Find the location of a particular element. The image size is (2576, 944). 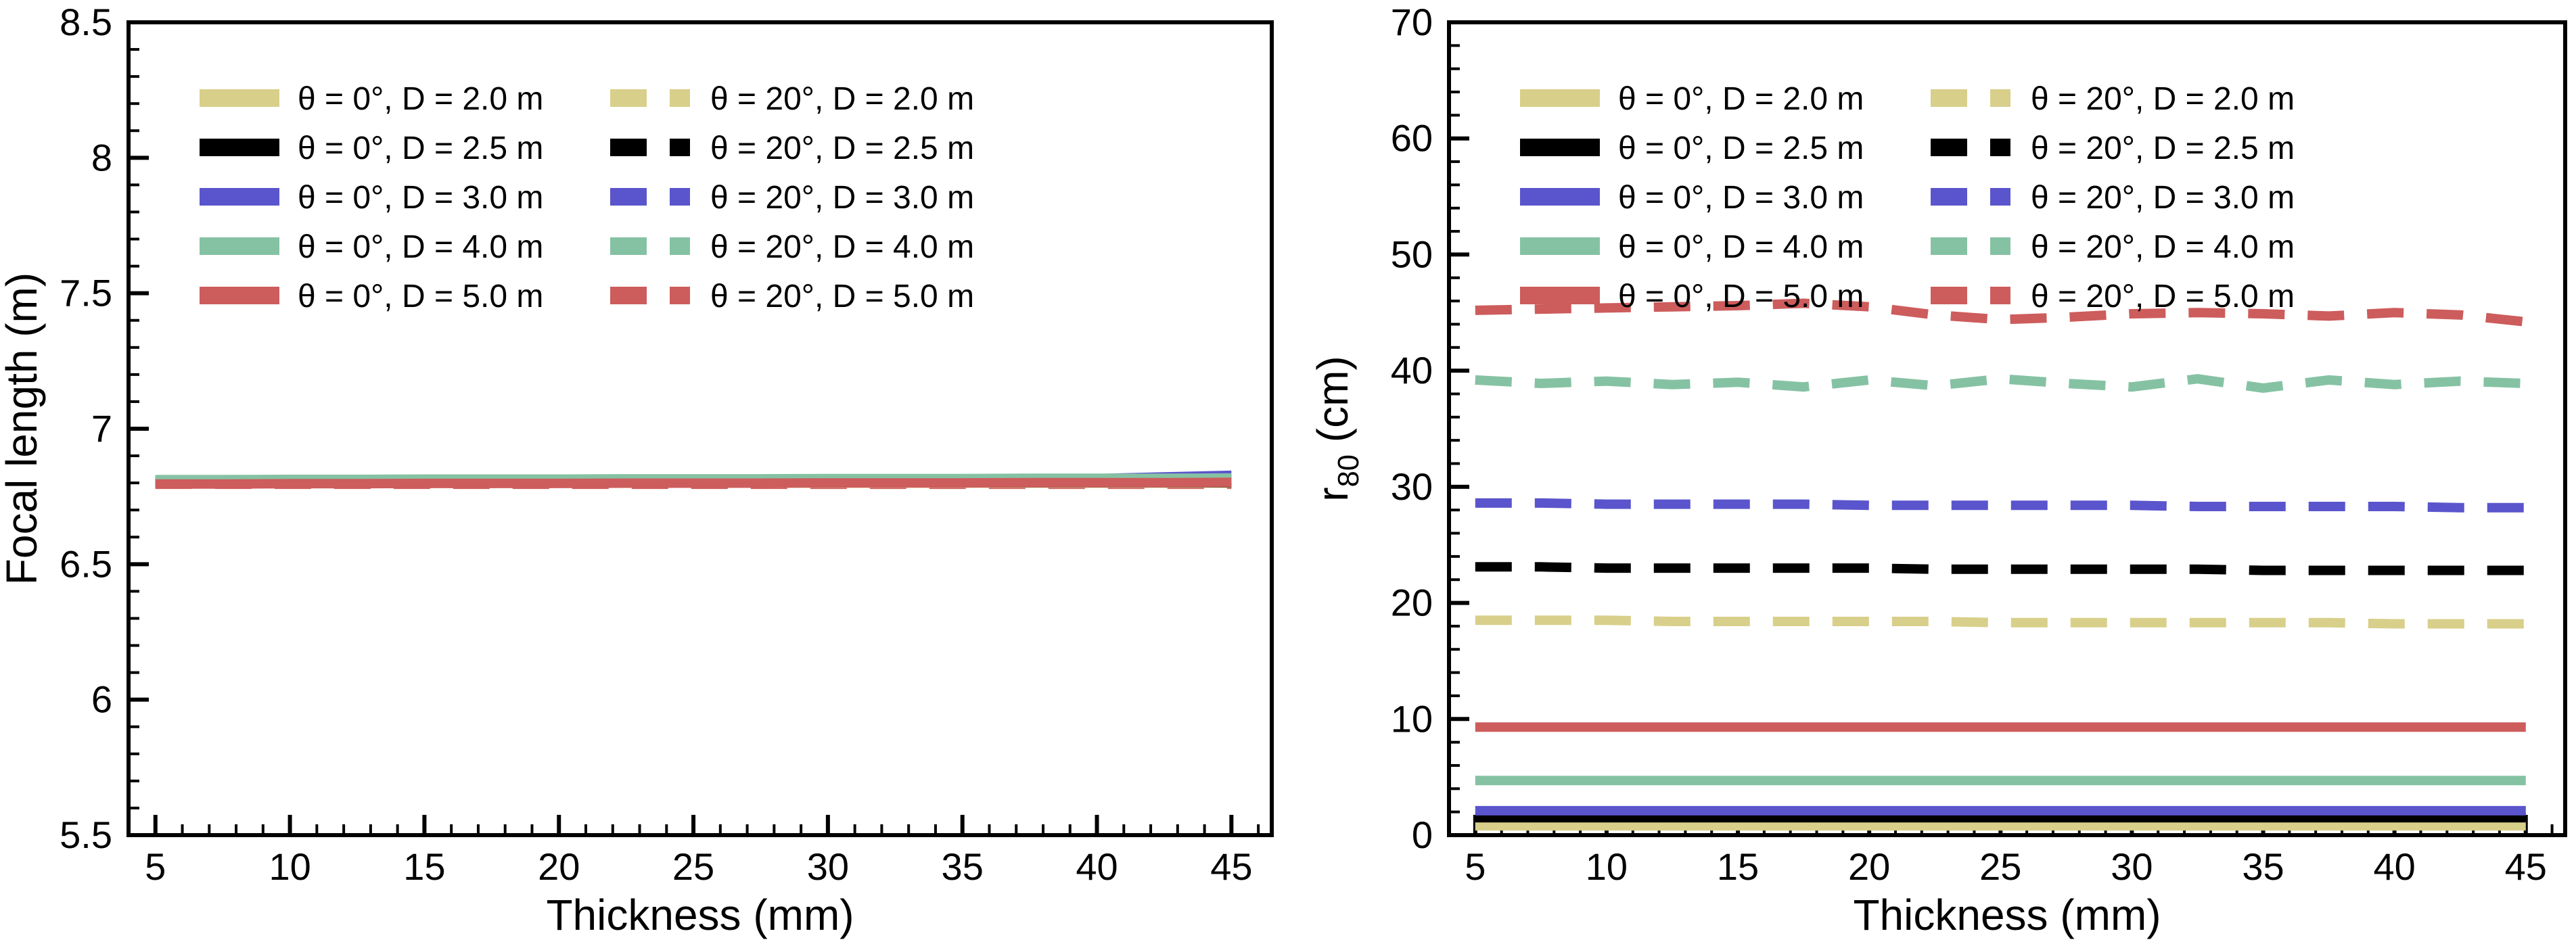

y-tick-label: 20 is located at coordinates (1412, 603).